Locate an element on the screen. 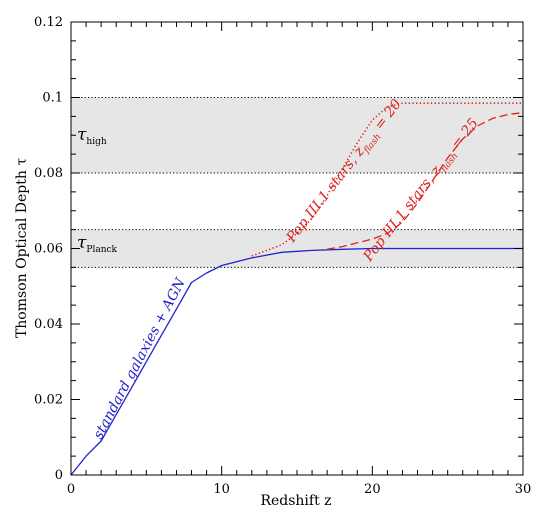 The image size is (540, 525). y-tick-label: 0.08 is located at coordinates (48, 173).